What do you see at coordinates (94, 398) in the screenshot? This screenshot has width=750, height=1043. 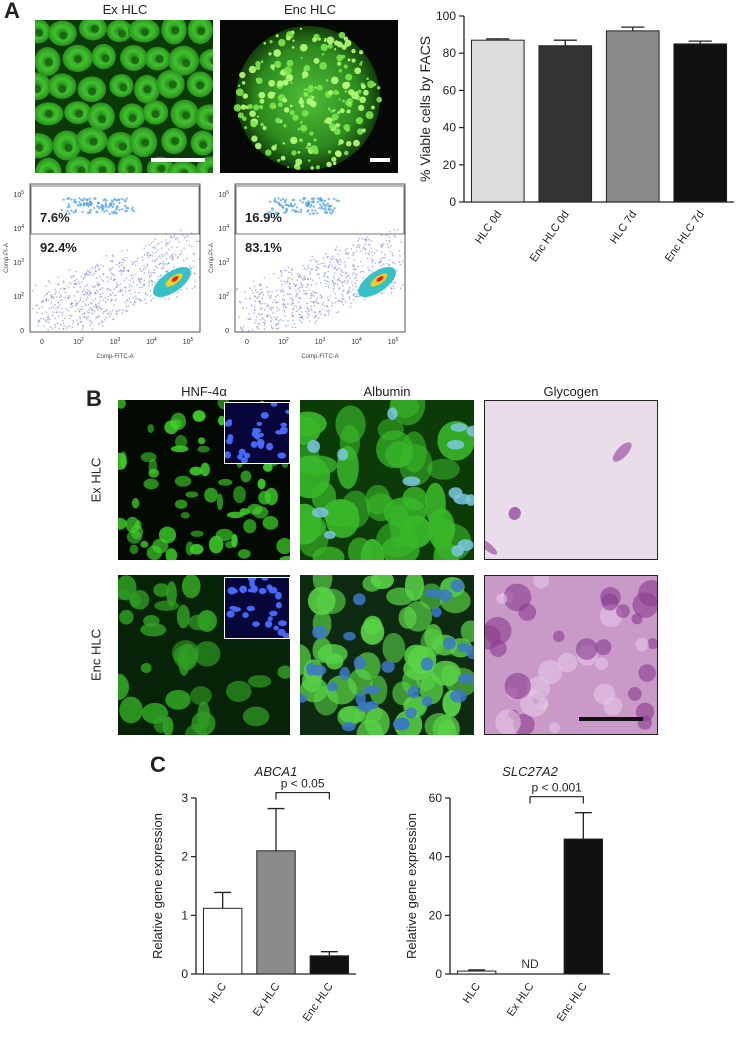 I see `panel-letter-b: B` at bounding box center [94, 398].